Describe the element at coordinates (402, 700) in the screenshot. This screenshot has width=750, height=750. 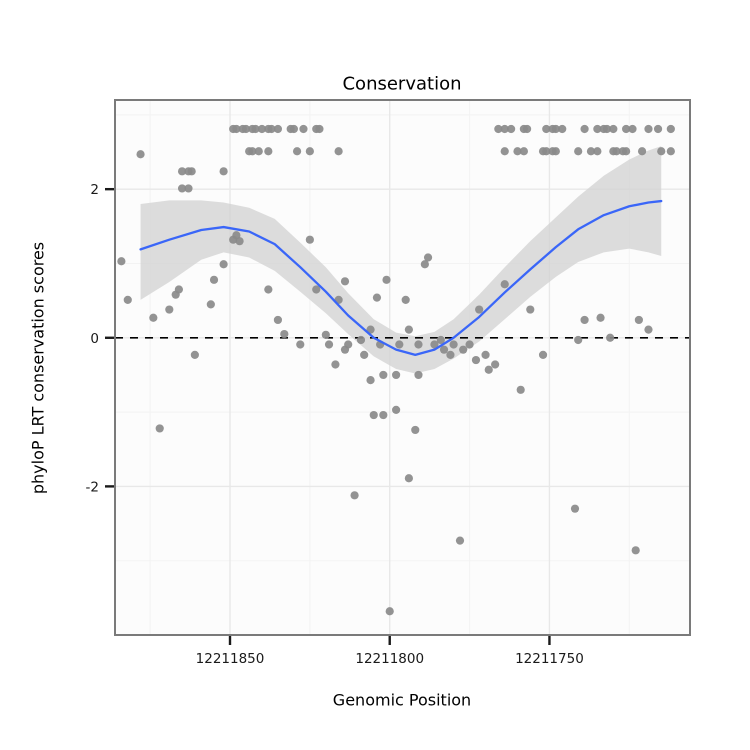
I see `x-axis-title: Genomic Position` at that location.